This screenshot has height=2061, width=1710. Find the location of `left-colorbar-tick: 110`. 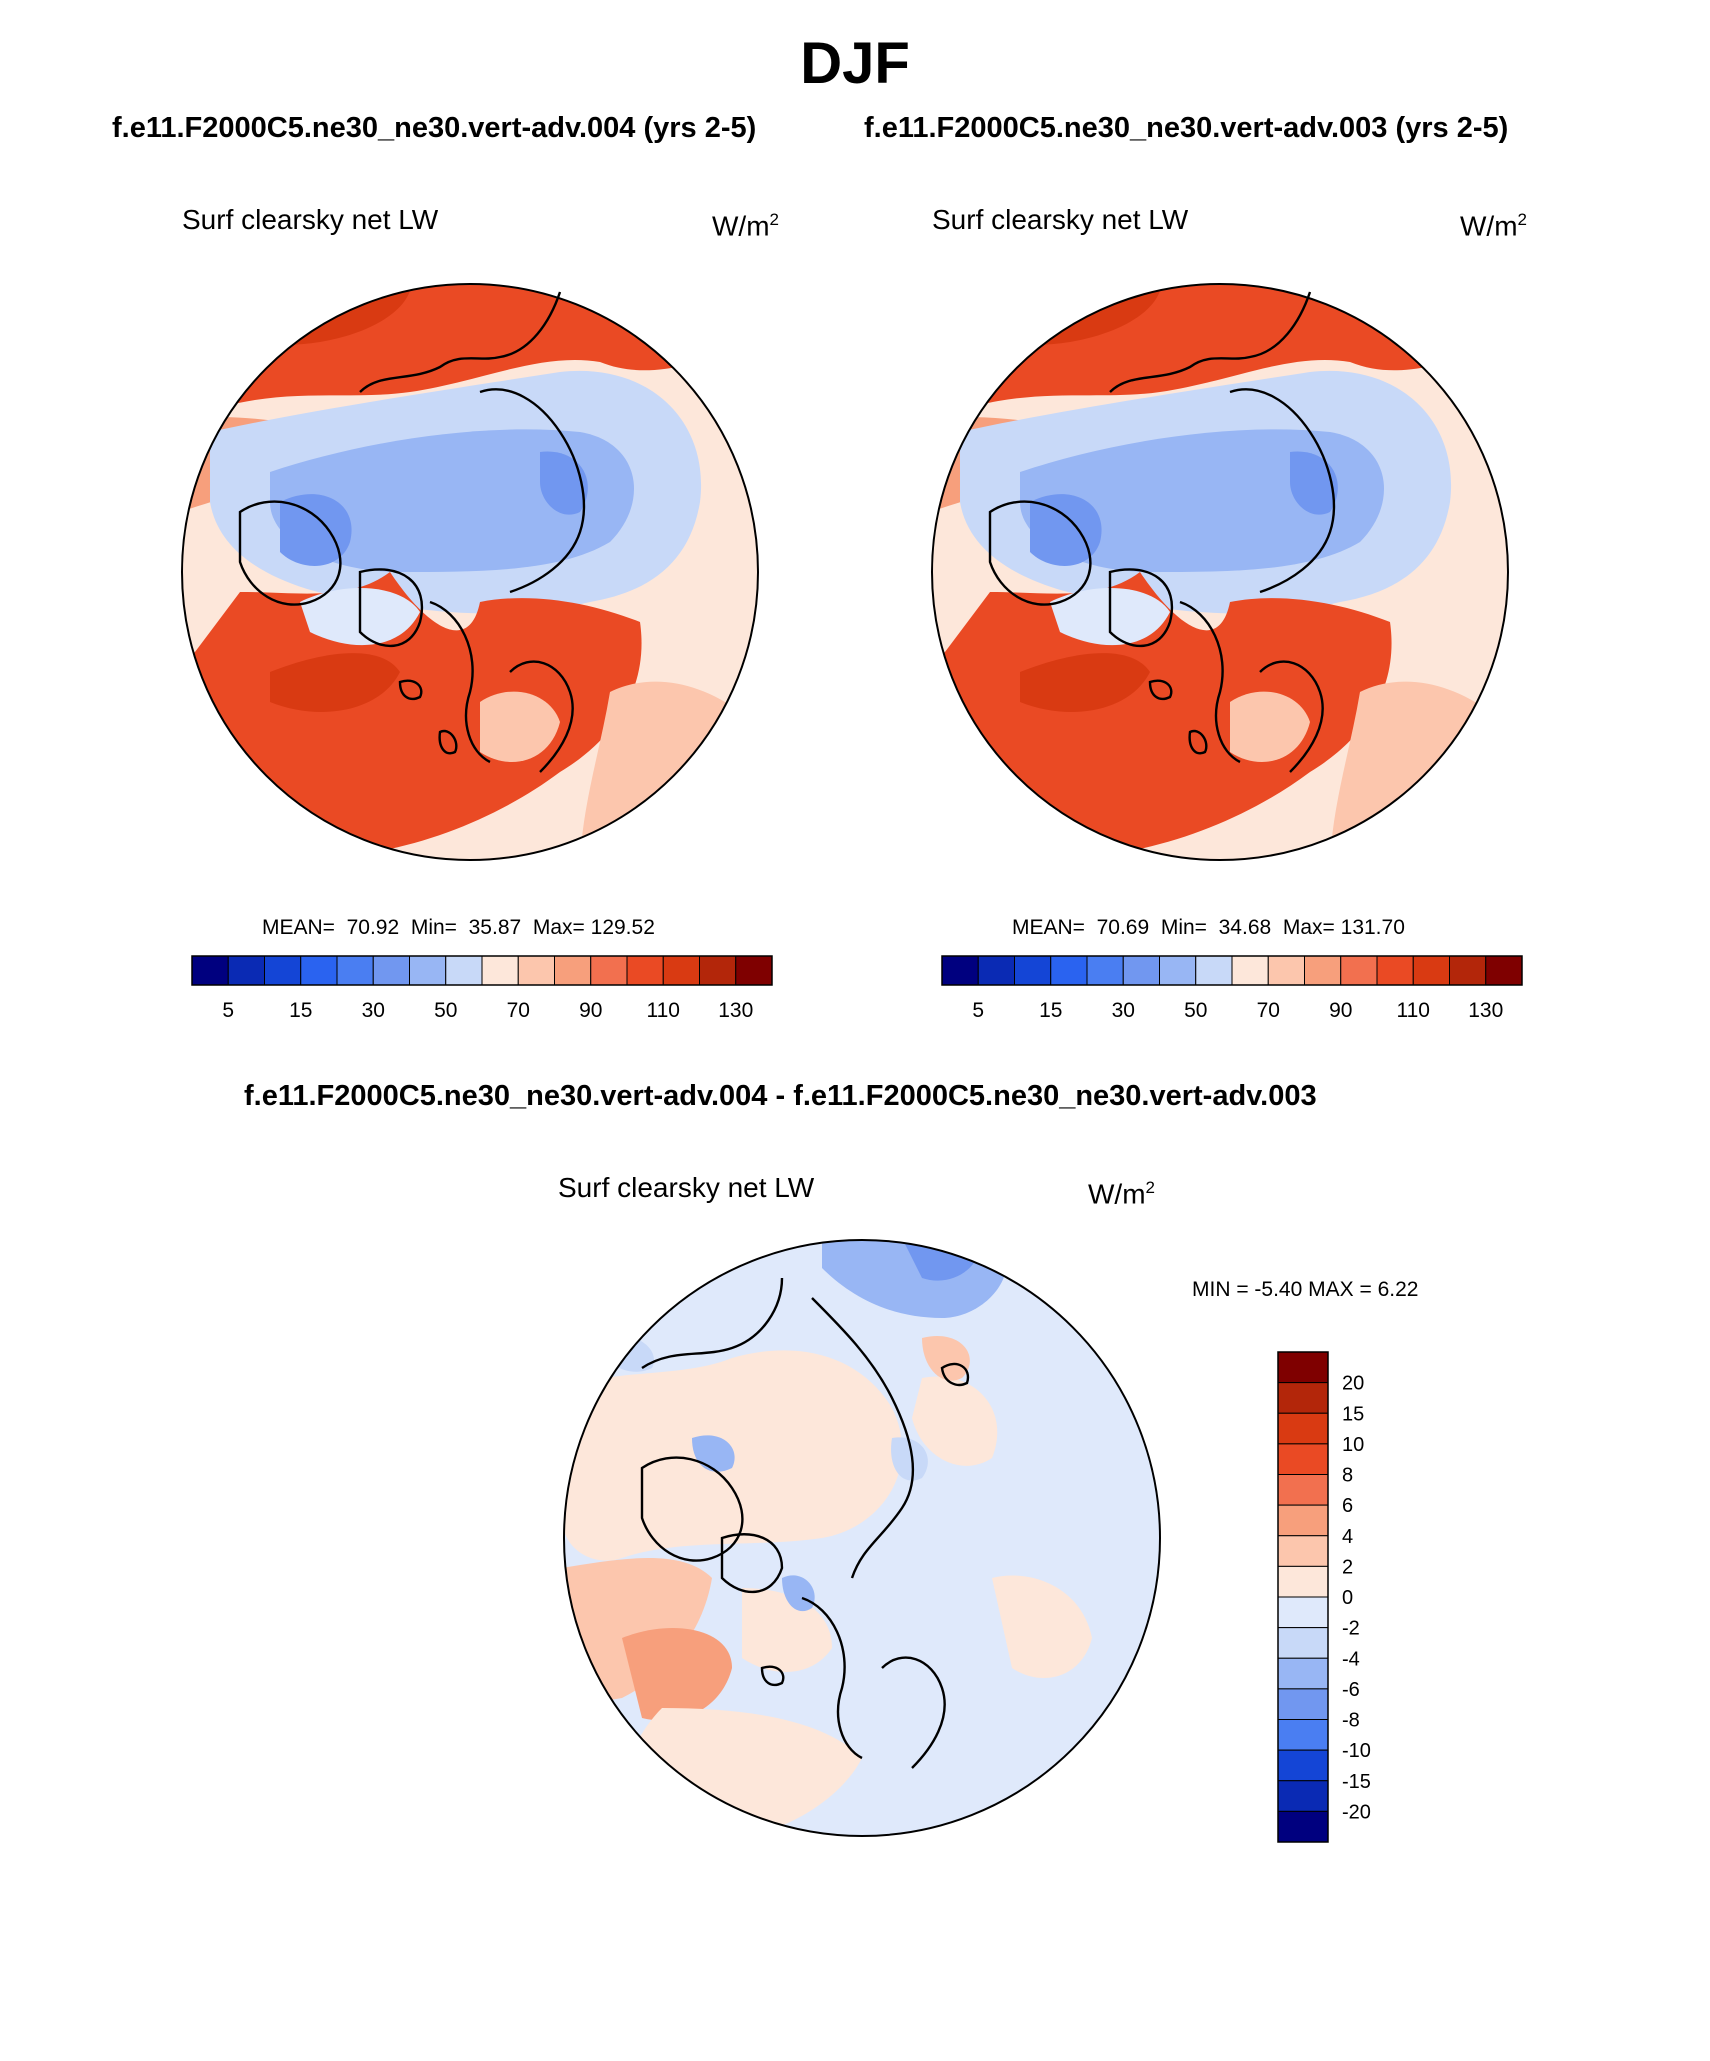

left-colorbar-tick: 110 is located at coordinates (663, 1010).